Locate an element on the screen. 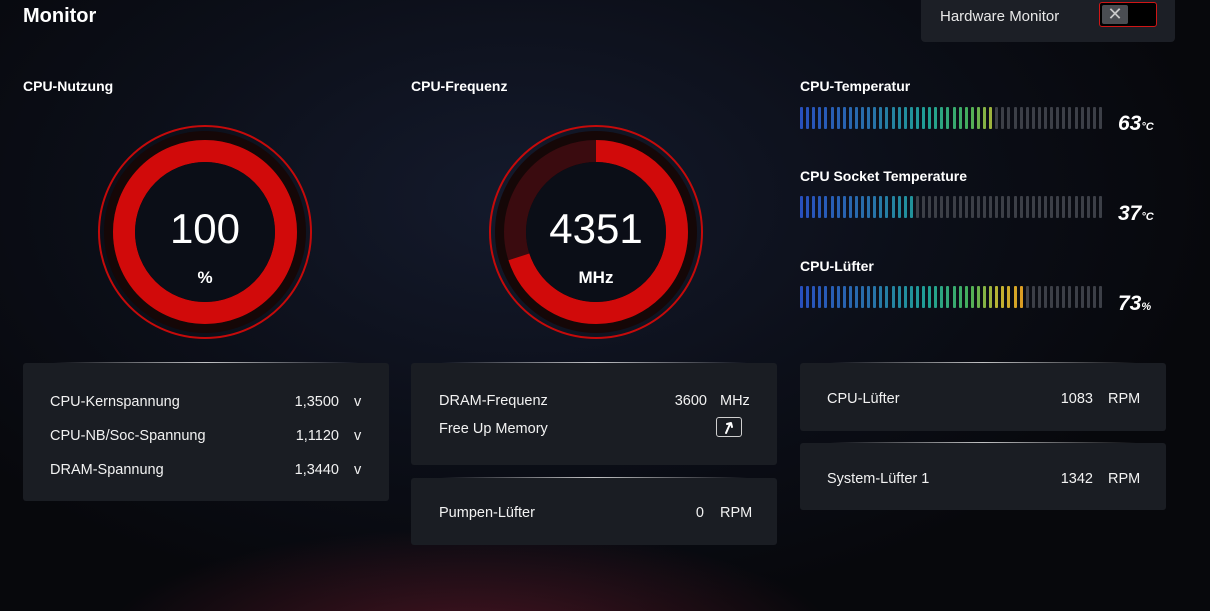 Image resolution: width=1210 pixels, height=611 pixels. cpu-fan-level-value: 73 is located at coordinates (1130, 303).